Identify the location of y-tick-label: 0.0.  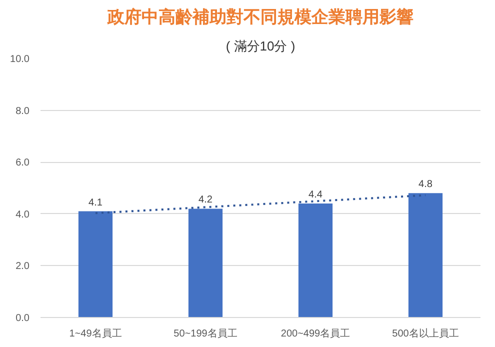
(23, 318).